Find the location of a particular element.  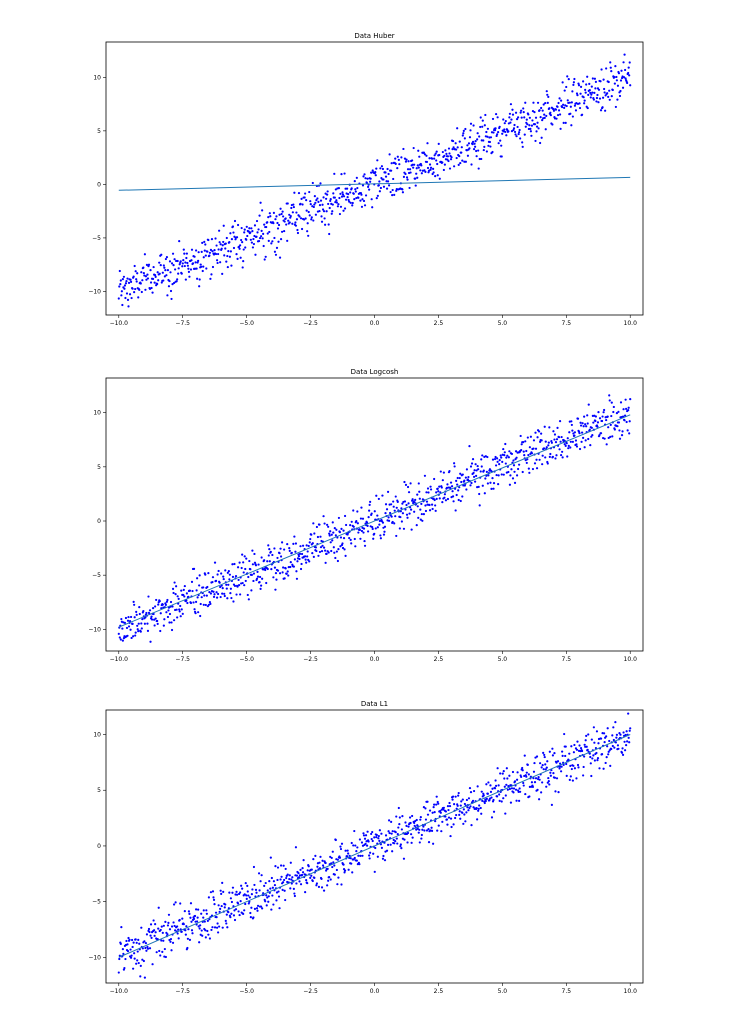

y-tick-label: 0 is located at coordinates (99, 521).